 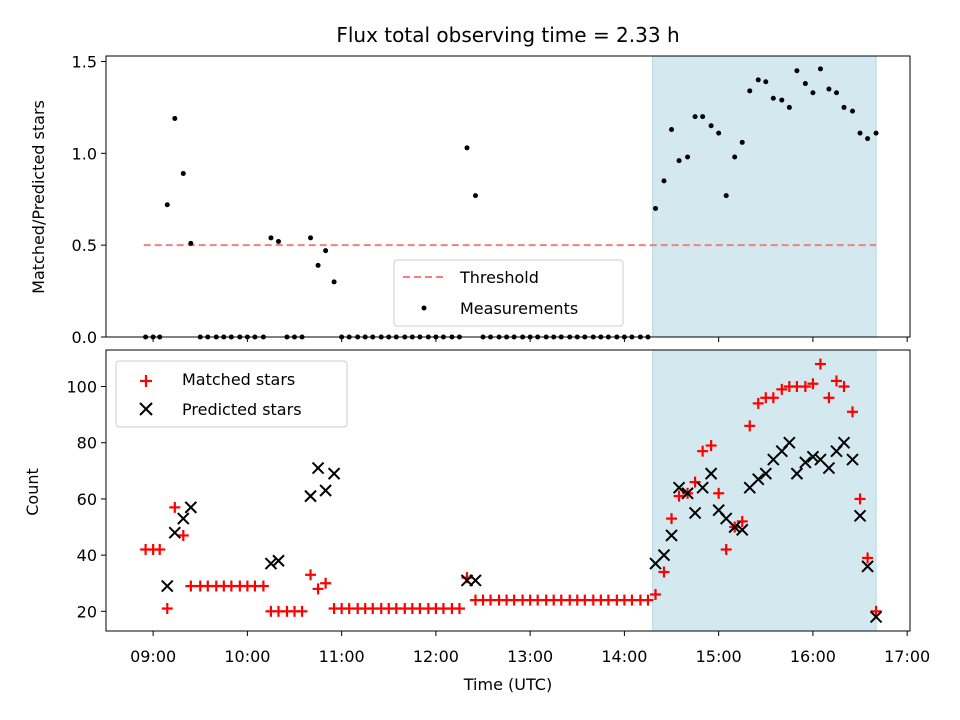 I want to click on bottom-shaded-region, so click(x=764, y=490).